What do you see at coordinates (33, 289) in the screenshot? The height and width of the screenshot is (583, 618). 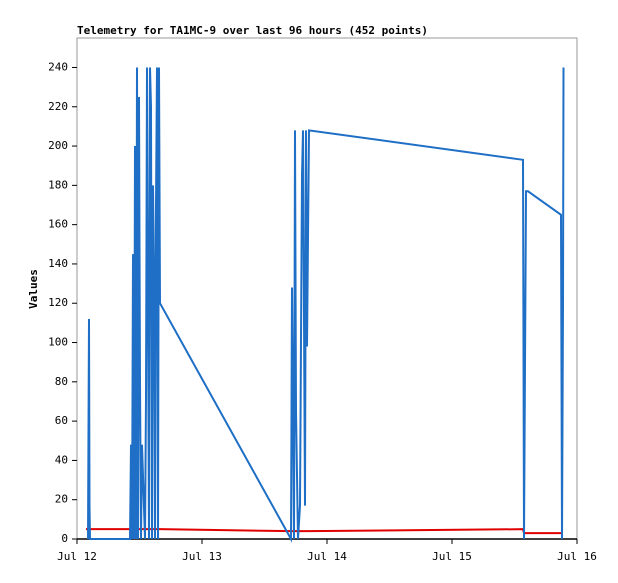 I see `y-axis-label: Values` at bounding box center [33, 289].